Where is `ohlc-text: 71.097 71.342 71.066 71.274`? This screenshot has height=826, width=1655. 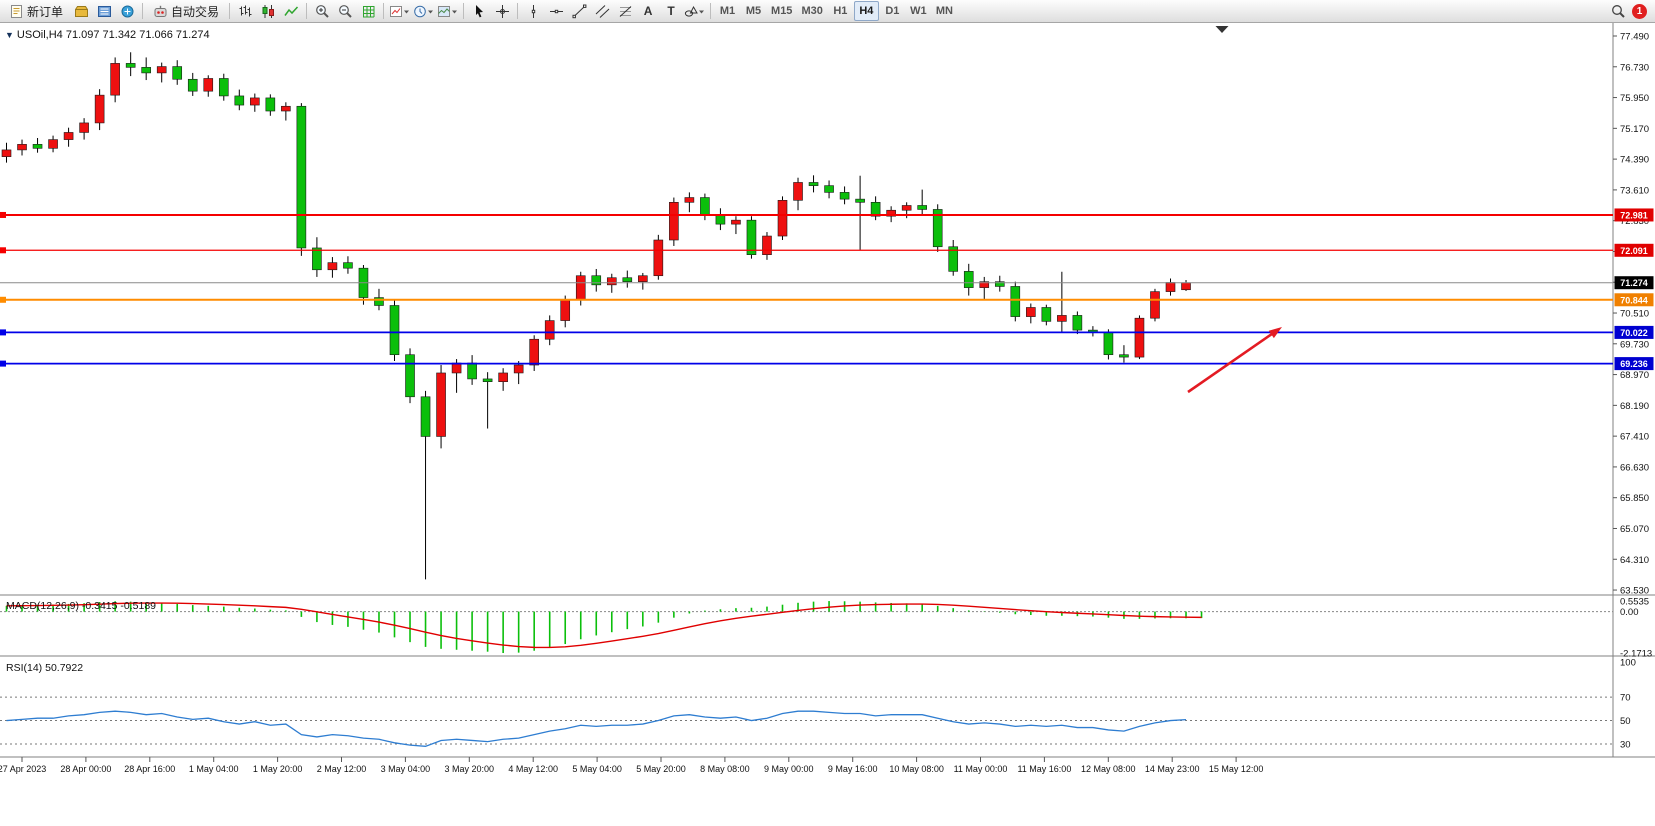
ohlc-text: 71.097 71.342 71.066 71.274 is located at coordinates (137, 35).